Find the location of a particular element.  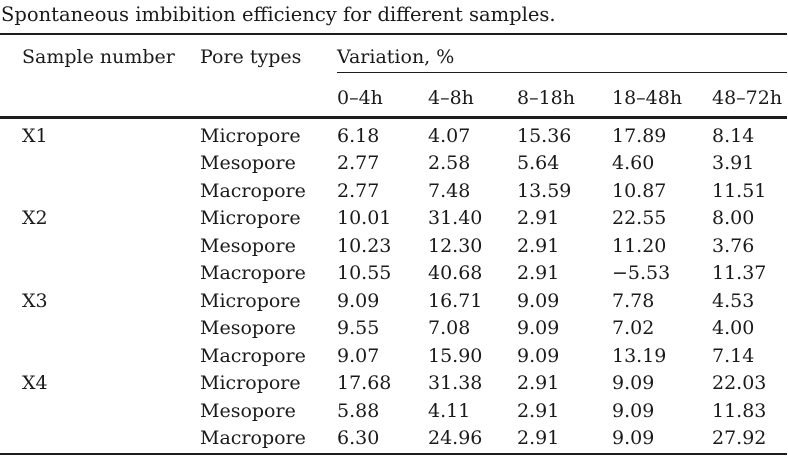

sample-cell: X2 is located at coordinates (35, 218).